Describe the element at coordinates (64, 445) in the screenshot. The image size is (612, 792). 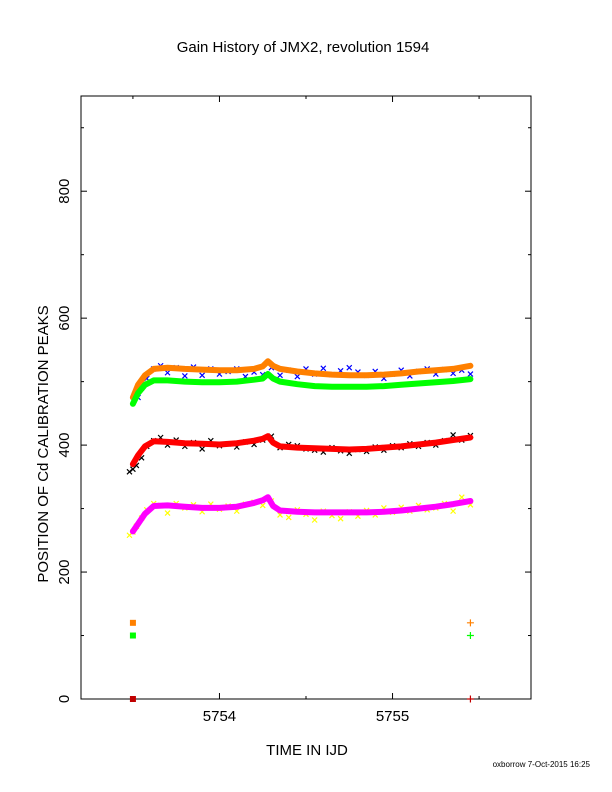
I see `y-tick-label: 400` at that location.